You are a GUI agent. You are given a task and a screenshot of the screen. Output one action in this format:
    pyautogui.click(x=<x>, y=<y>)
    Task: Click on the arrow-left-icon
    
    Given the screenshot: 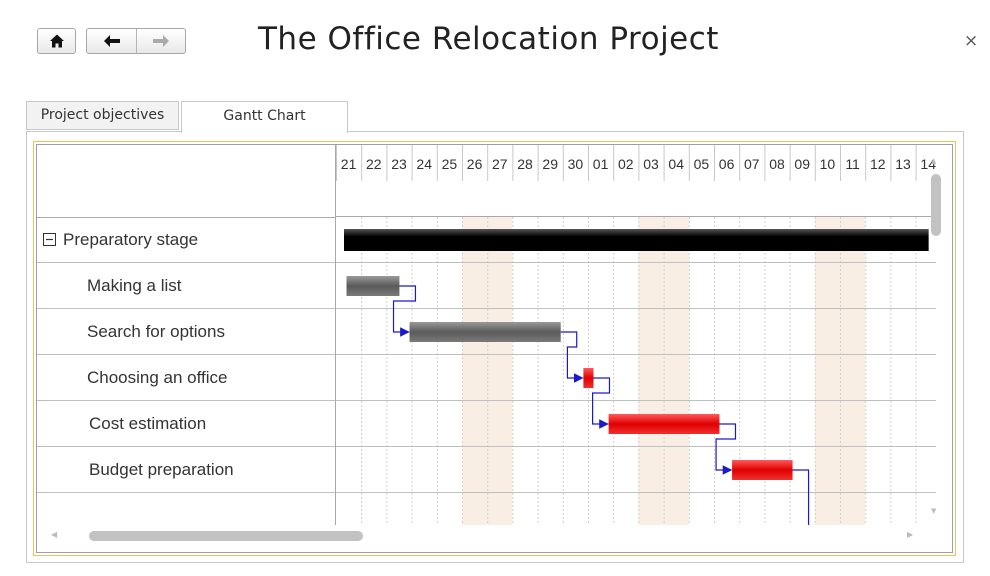 What is the action you would take?
    pyautogui.click(x=111, y=41)
    